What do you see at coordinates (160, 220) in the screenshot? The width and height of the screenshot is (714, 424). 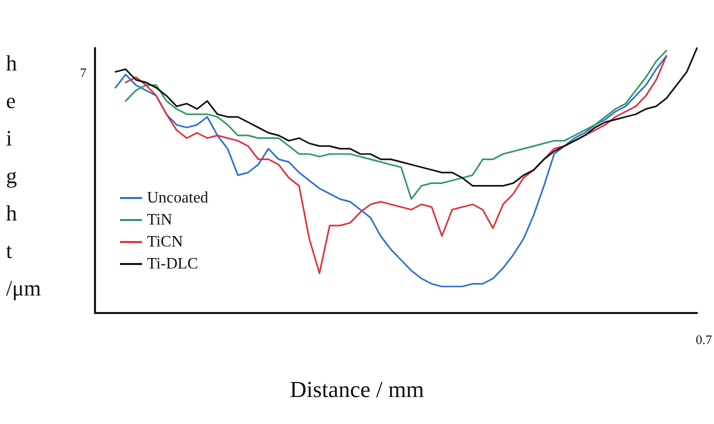 I see `legend-label: TiN` at bounding box center [160, 220].